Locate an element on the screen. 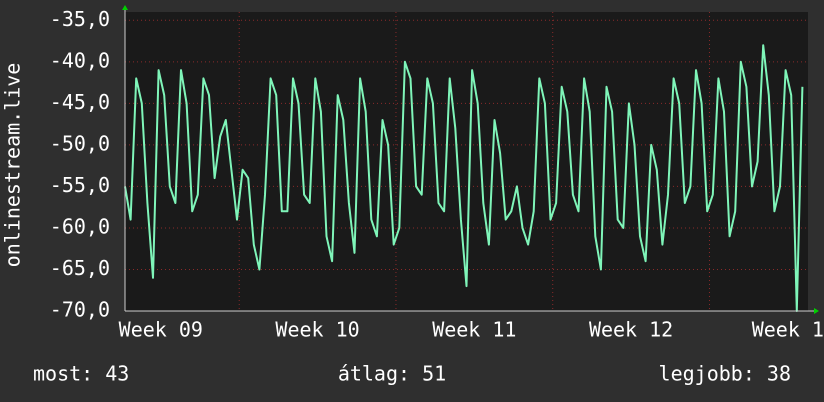 Image resolution: width=824 pixels, height=402 pixels. y-tick-label: -35,0 is located at coordinates (80, 19).